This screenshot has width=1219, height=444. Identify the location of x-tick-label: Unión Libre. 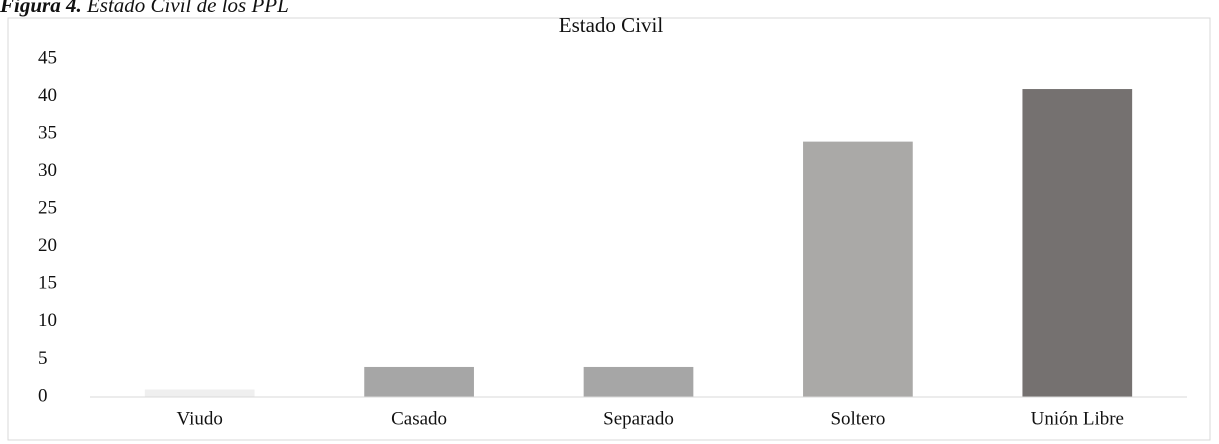
(1077, 418).